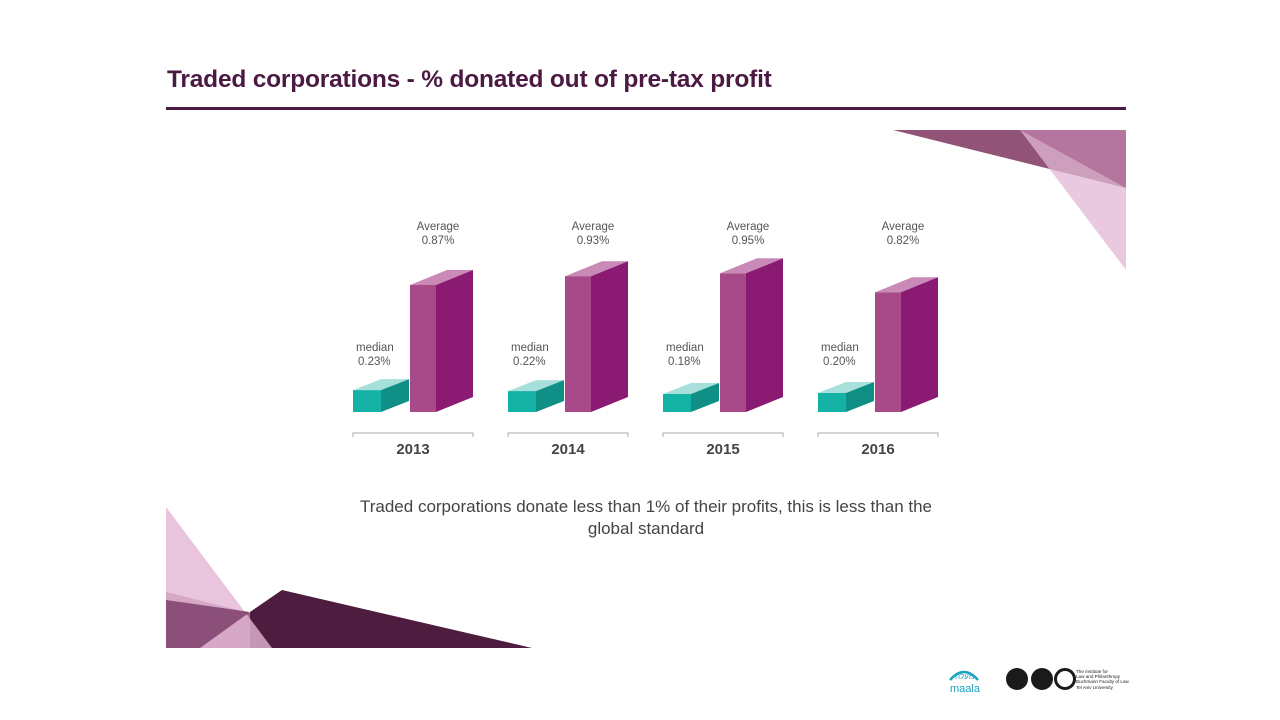  Describe the element at coordinates (1102, 682) in the screenshot. I see `institute-line-3: Buchmann Faculty of Law` at that location.